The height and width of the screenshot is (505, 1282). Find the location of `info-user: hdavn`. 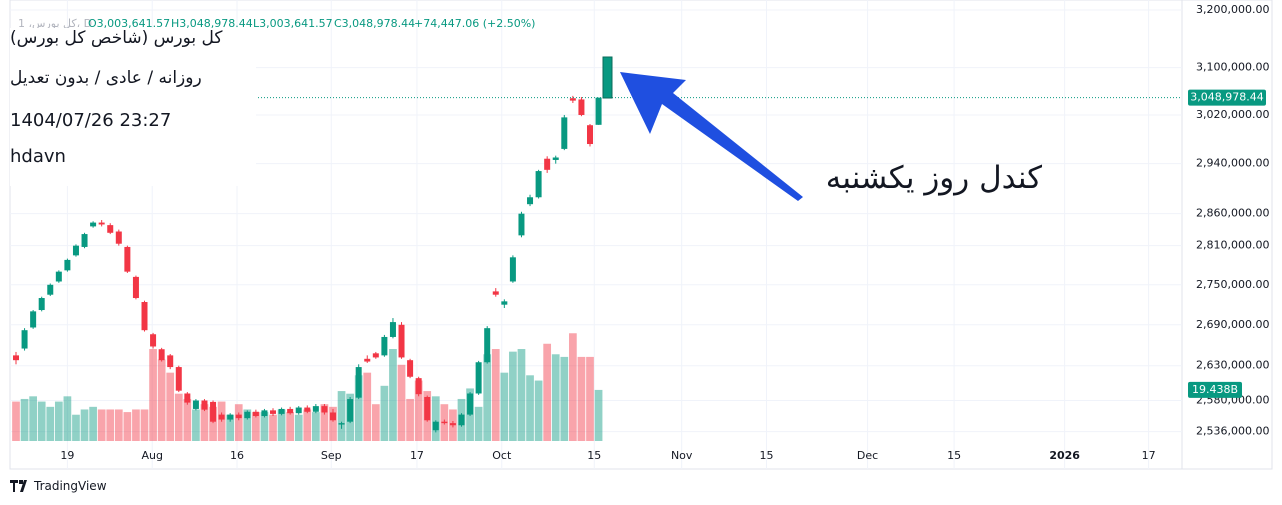

info-user: hdavn is located at coordinates (38, 156).